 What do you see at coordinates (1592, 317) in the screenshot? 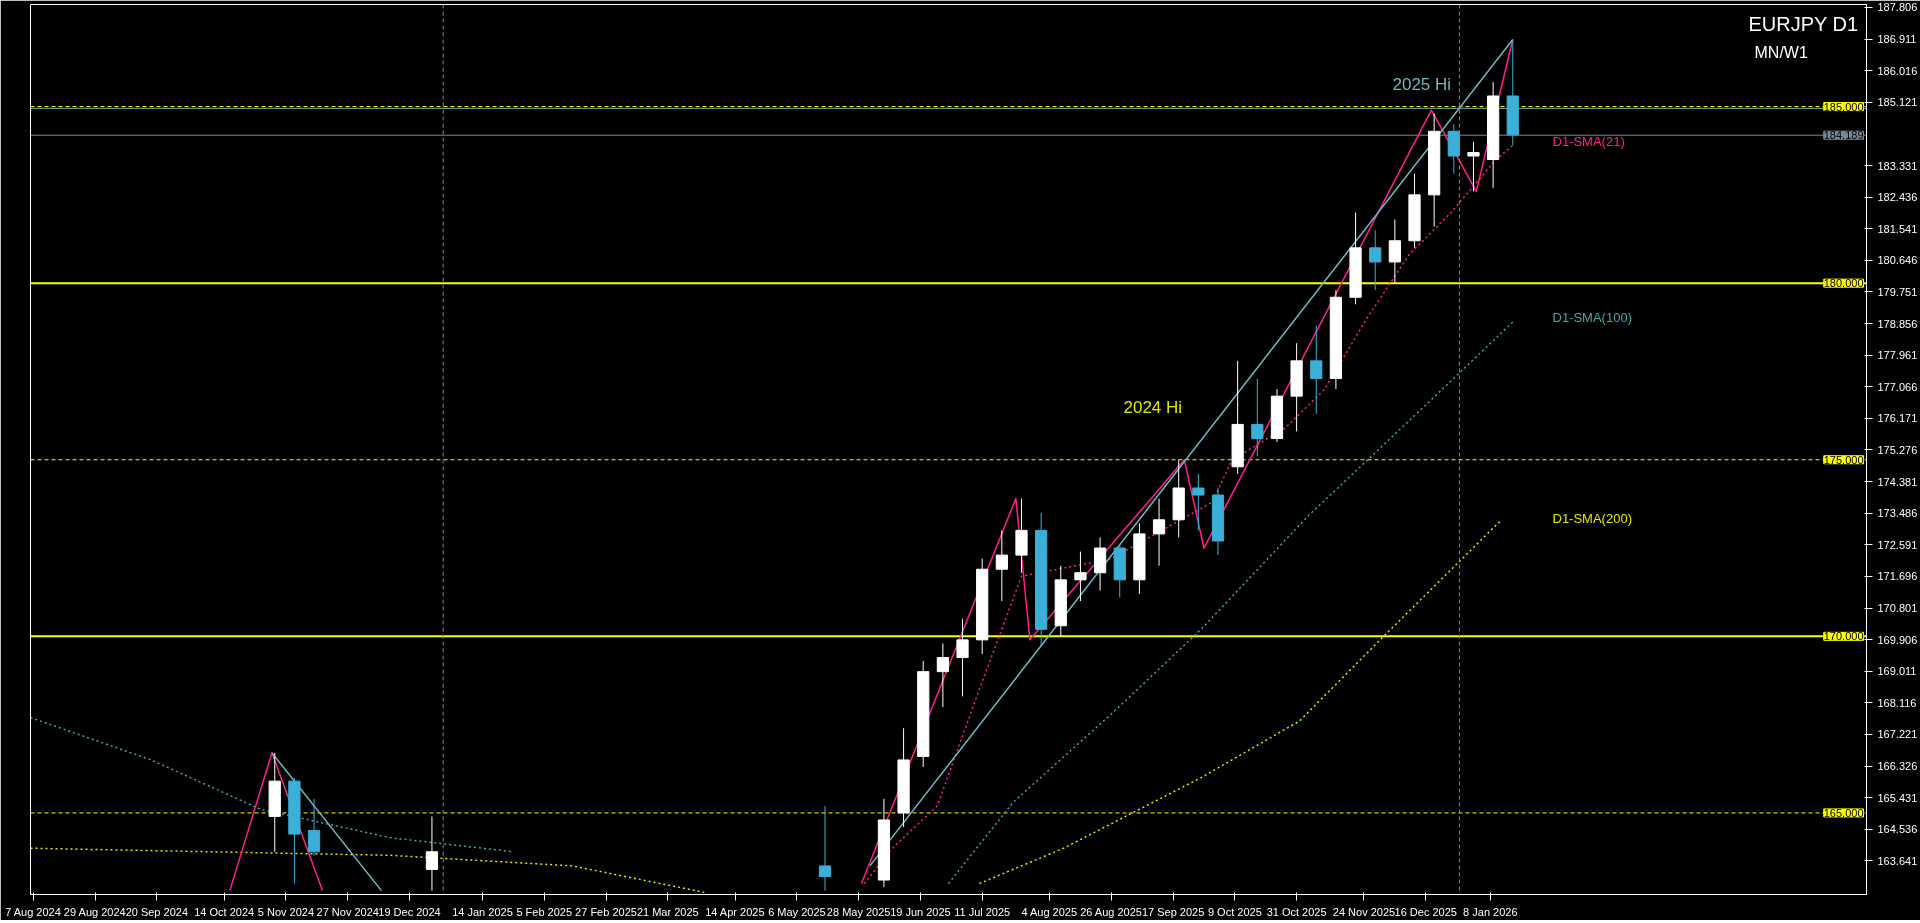
I see `annotation: D1-SMA(100)` at bounding box center [1592, 317].